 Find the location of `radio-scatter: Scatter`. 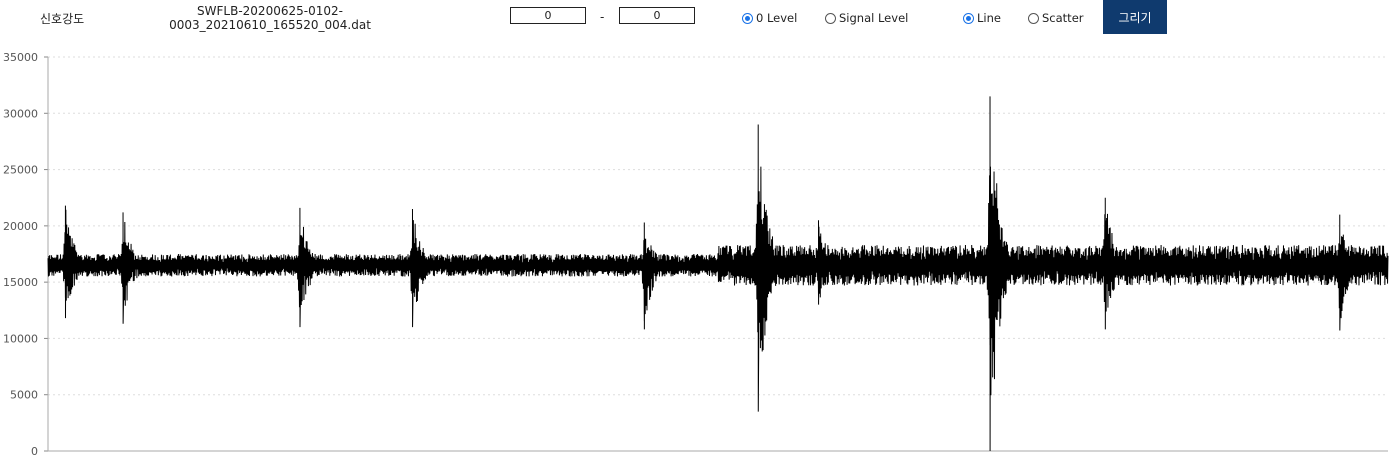

radio-scatter: Scatter is located at coordinates (1056, 18).